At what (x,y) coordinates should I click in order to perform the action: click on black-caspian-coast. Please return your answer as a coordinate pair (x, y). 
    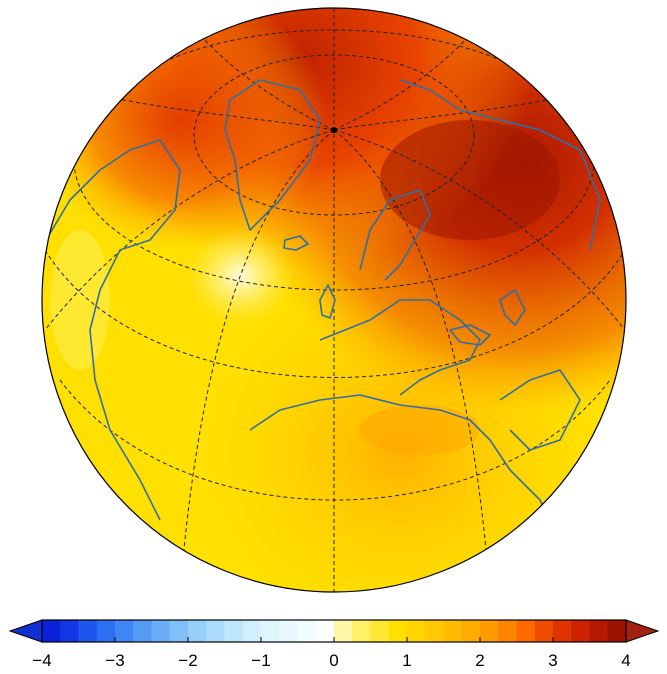
    Looking at the image, I should click on (487, 317).